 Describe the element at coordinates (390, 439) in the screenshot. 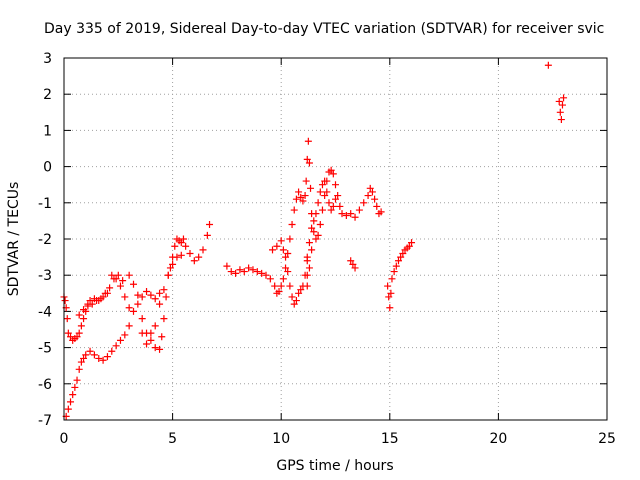

I see `x-tick-label: 15` at that location.